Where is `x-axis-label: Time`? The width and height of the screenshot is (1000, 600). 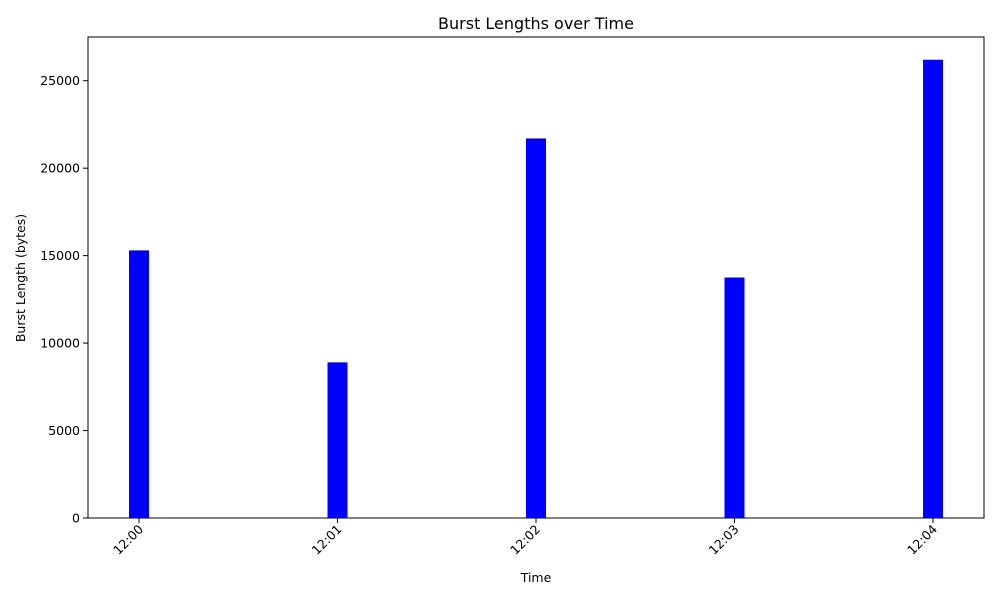
x-axis-label: Time is located at coordinates (536, 577).